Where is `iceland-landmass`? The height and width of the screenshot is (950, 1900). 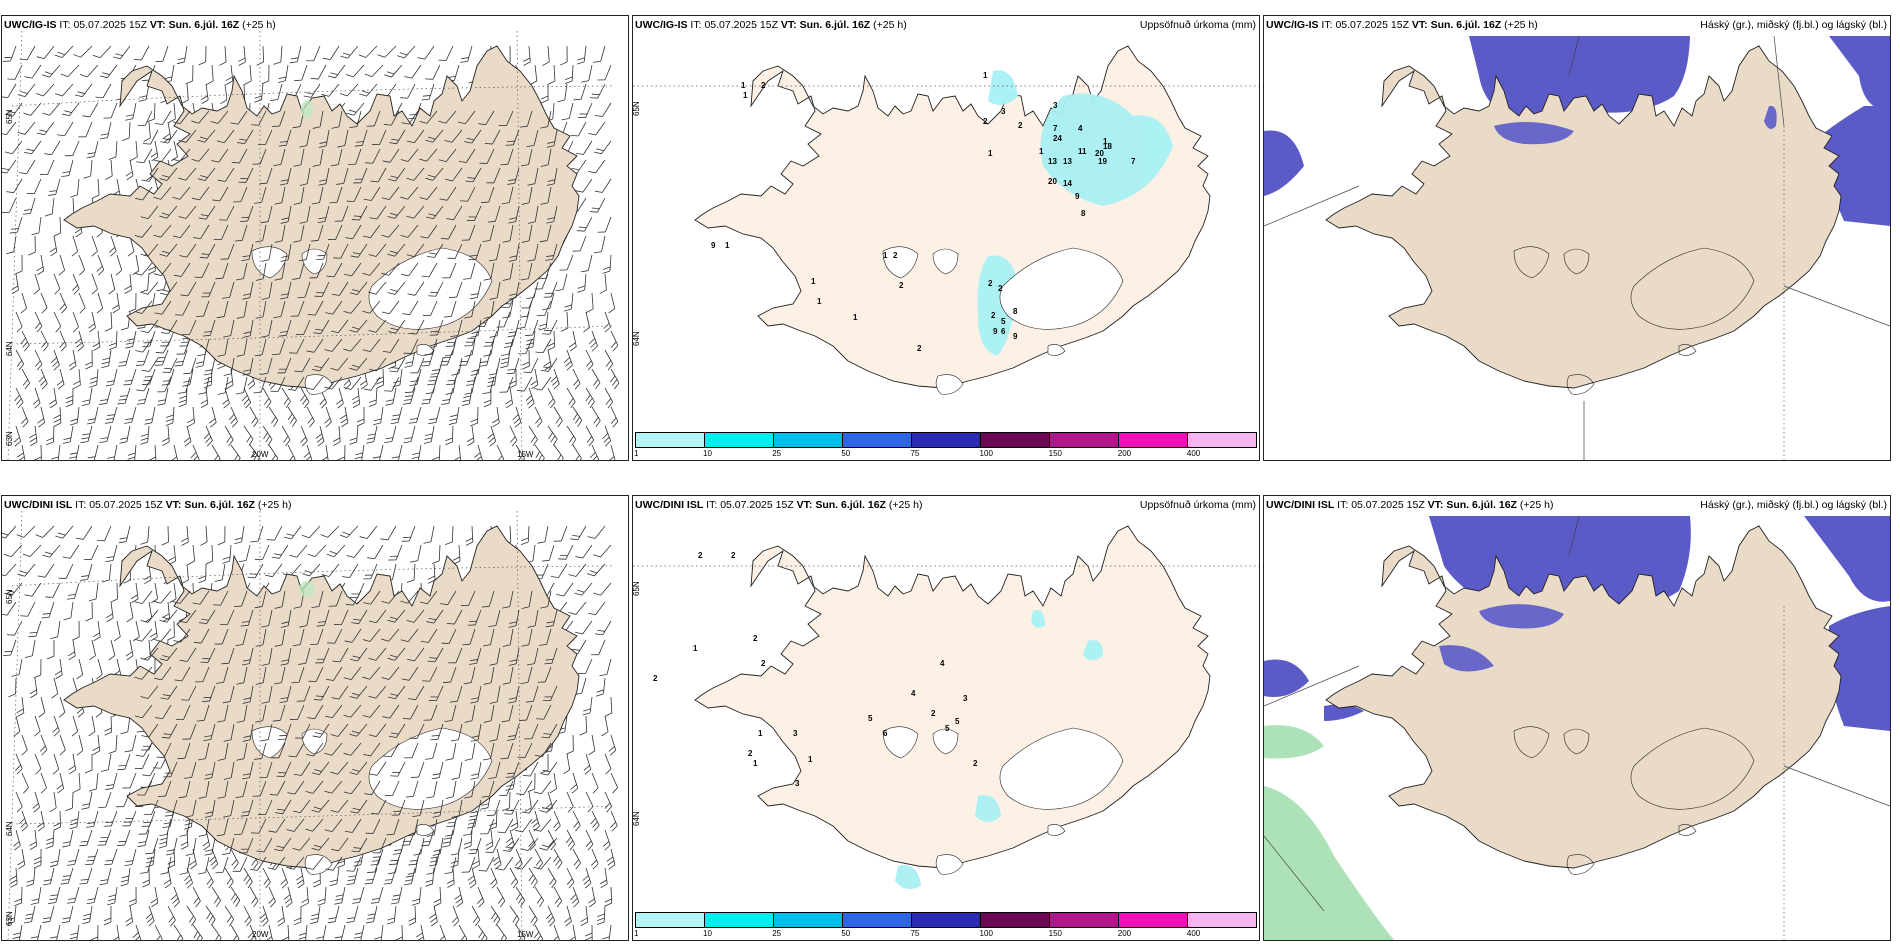
iceland-landmass is located at coordinates (952, 217).